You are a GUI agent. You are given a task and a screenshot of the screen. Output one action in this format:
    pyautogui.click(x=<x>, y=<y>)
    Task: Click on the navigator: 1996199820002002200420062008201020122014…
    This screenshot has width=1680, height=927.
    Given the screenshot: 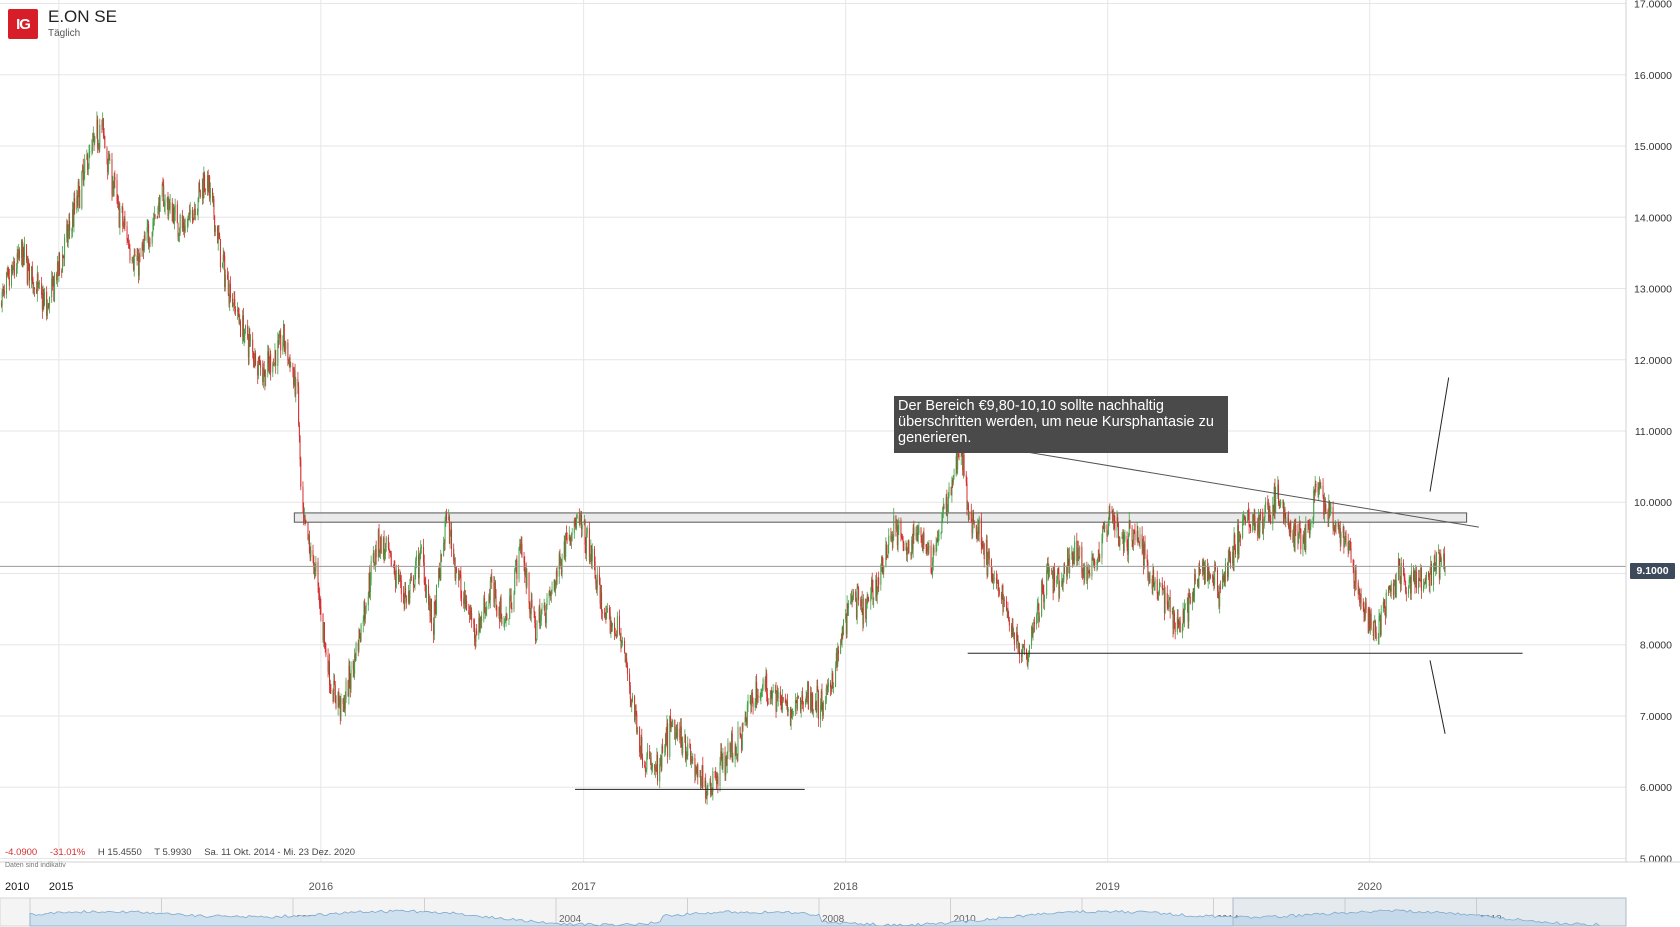 What is the action you would take?
    pyautogui.click(x=813, y=912)
    